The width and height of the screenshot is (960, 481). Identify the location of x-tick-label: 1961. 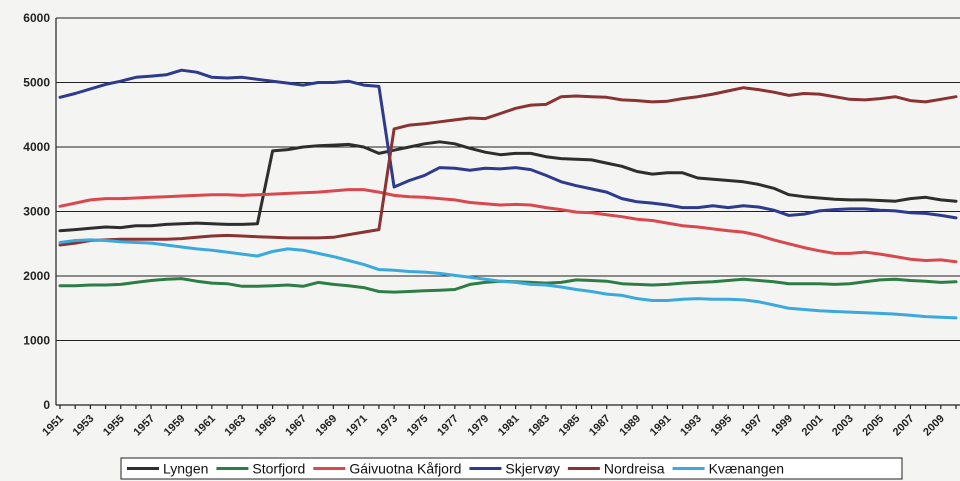
(205, 426).